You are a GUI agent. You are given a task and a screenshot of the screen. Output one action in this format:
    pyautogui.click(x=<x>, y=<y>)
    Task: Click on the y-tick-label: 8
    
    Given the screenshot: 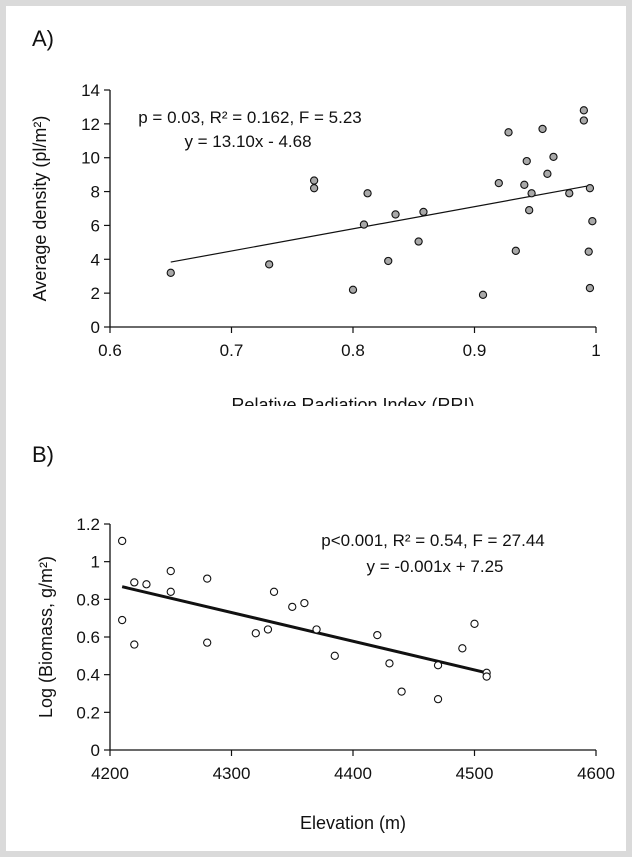 What is the action you would take?
    pyautogui.click(x=95, y=192)
    